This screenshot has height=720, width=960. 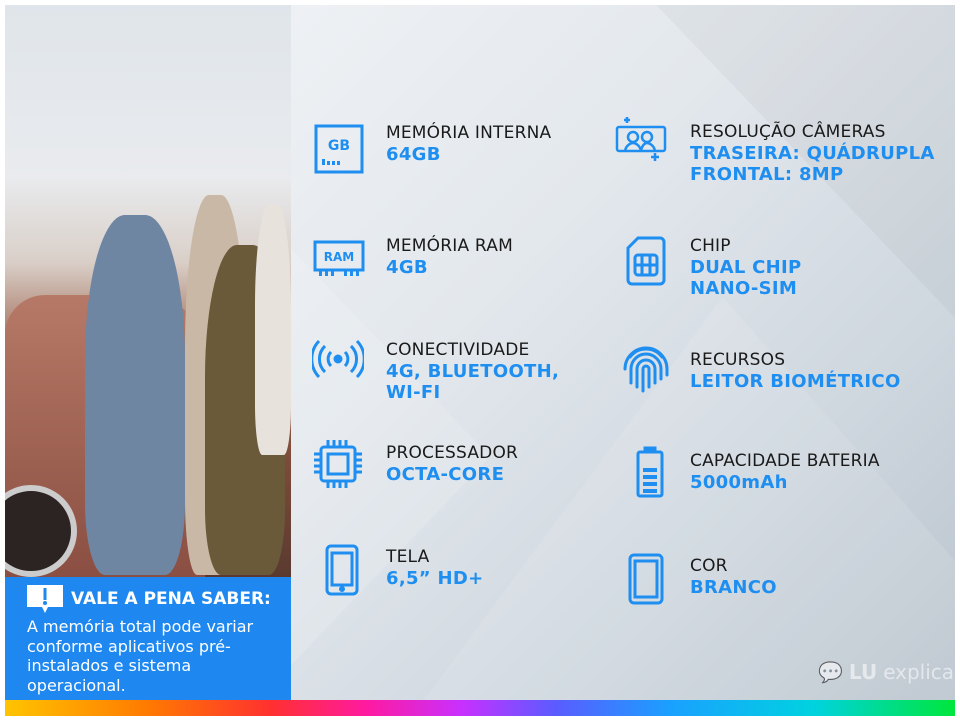 I want to click on logo-text: explica, so click(x=919, y=672).